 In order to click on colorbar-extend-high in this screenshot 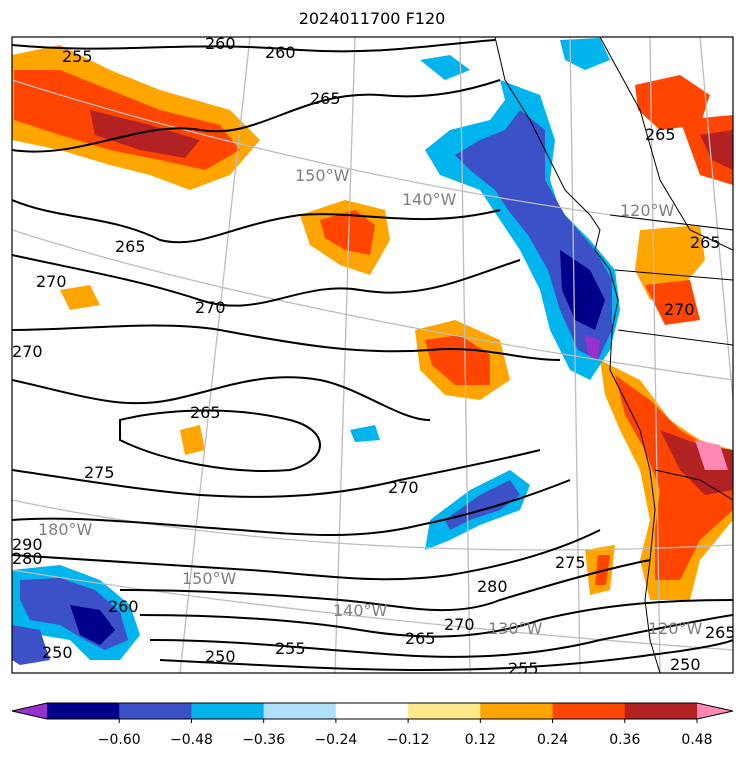, I will do `click(715, 711)`.